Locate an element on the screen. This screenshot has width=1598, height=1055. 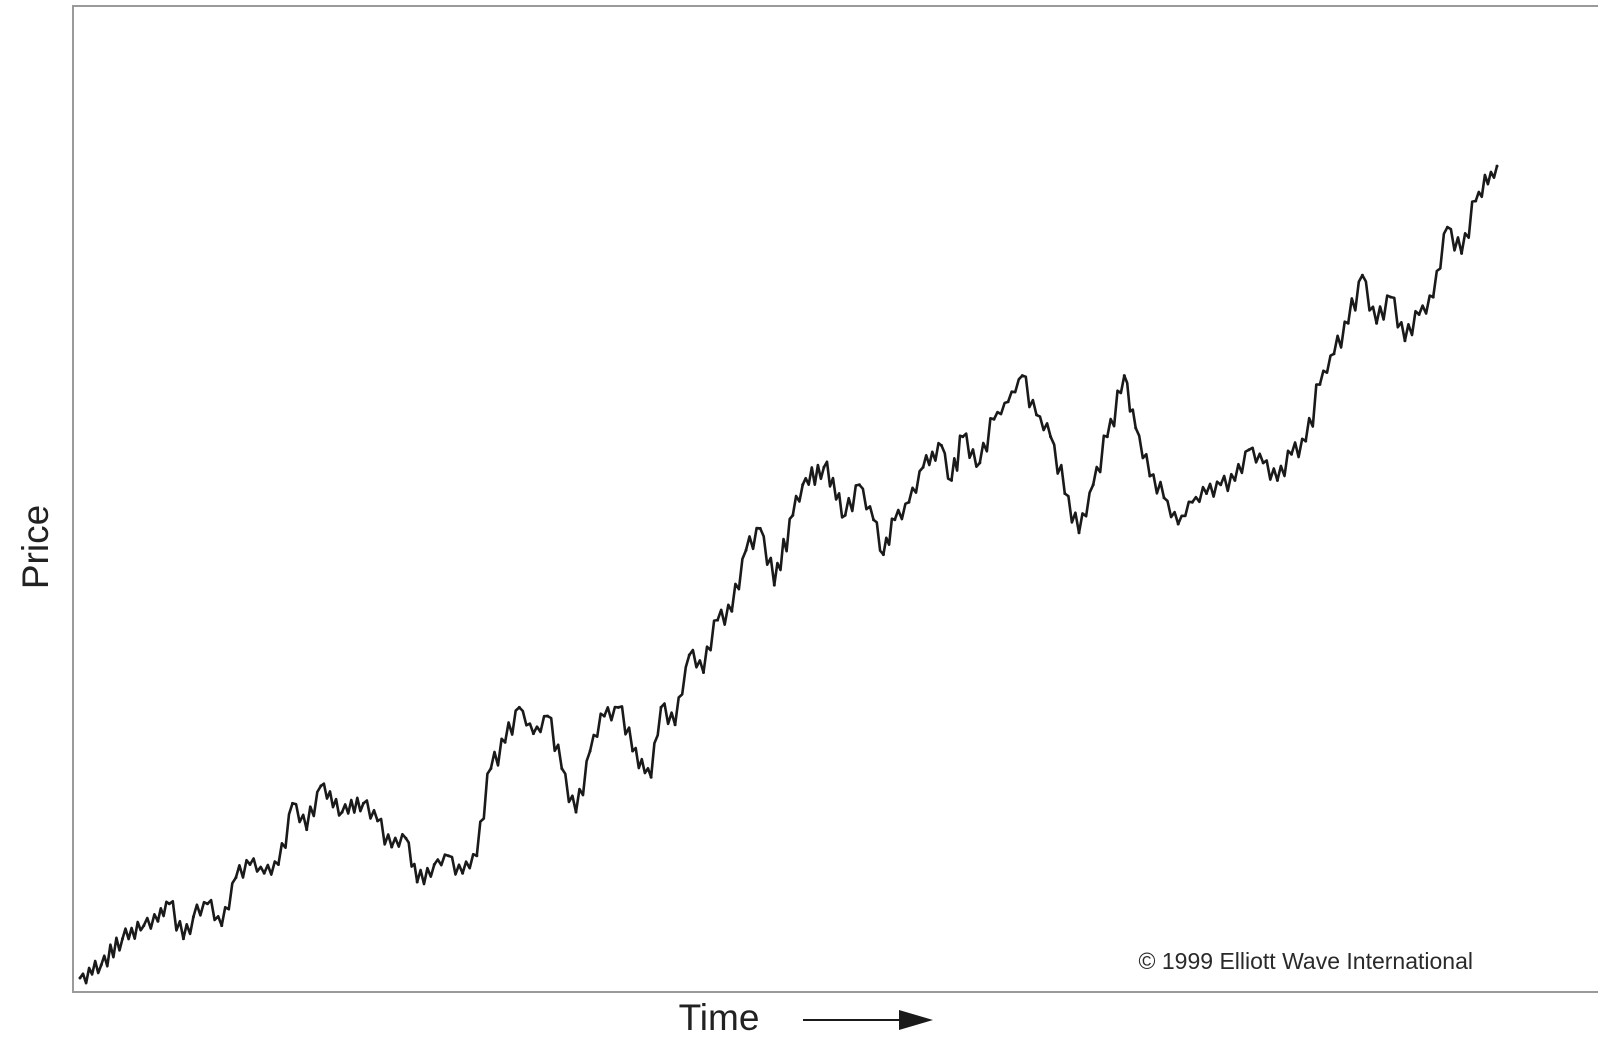
copyright-annotation: © 1999 Elliott Wave International is located at coordinates (1306, 961).